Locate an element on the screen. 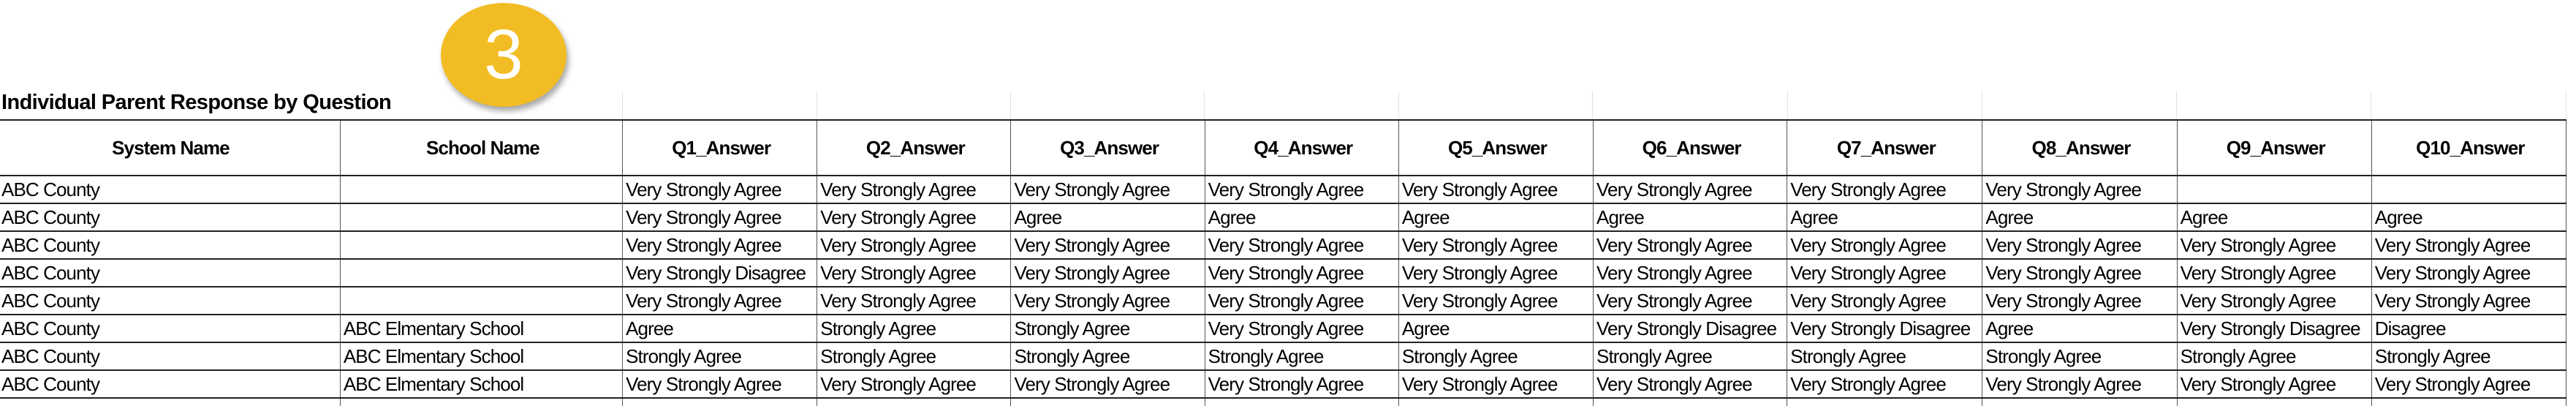  column-header: Q7_Answer is located at coordinates (1885, 147).